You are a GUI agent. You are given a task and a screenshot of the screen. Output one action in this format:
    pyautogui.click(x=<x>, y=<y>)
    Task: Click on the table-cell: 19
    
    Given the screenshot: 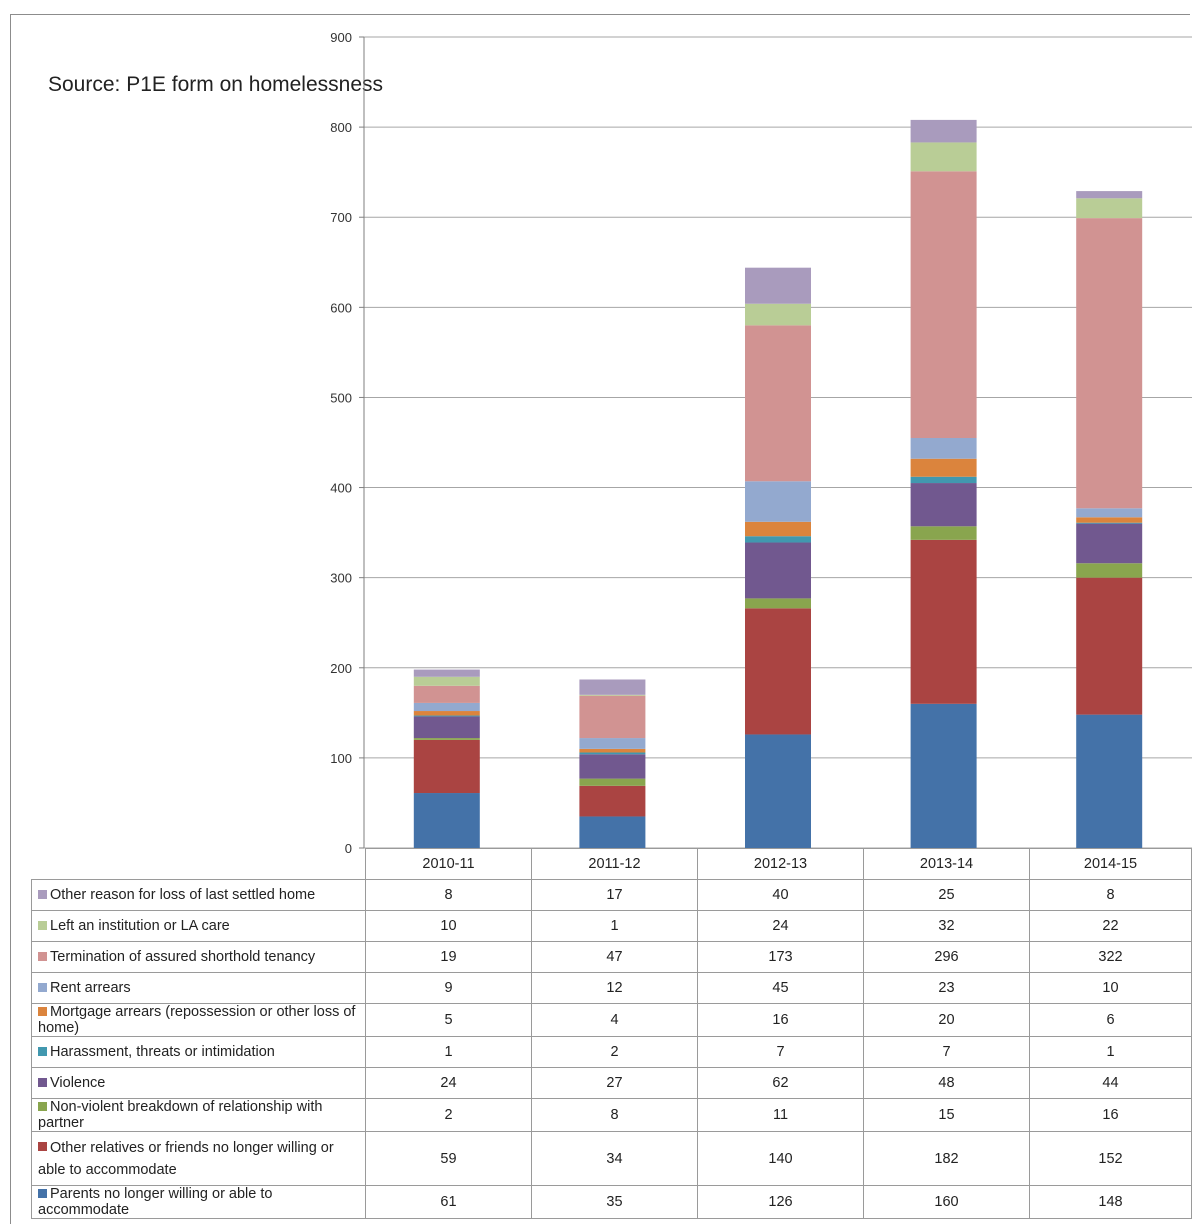 What is the action you would take?
    pyautogui.click(x=448, y=957)
    